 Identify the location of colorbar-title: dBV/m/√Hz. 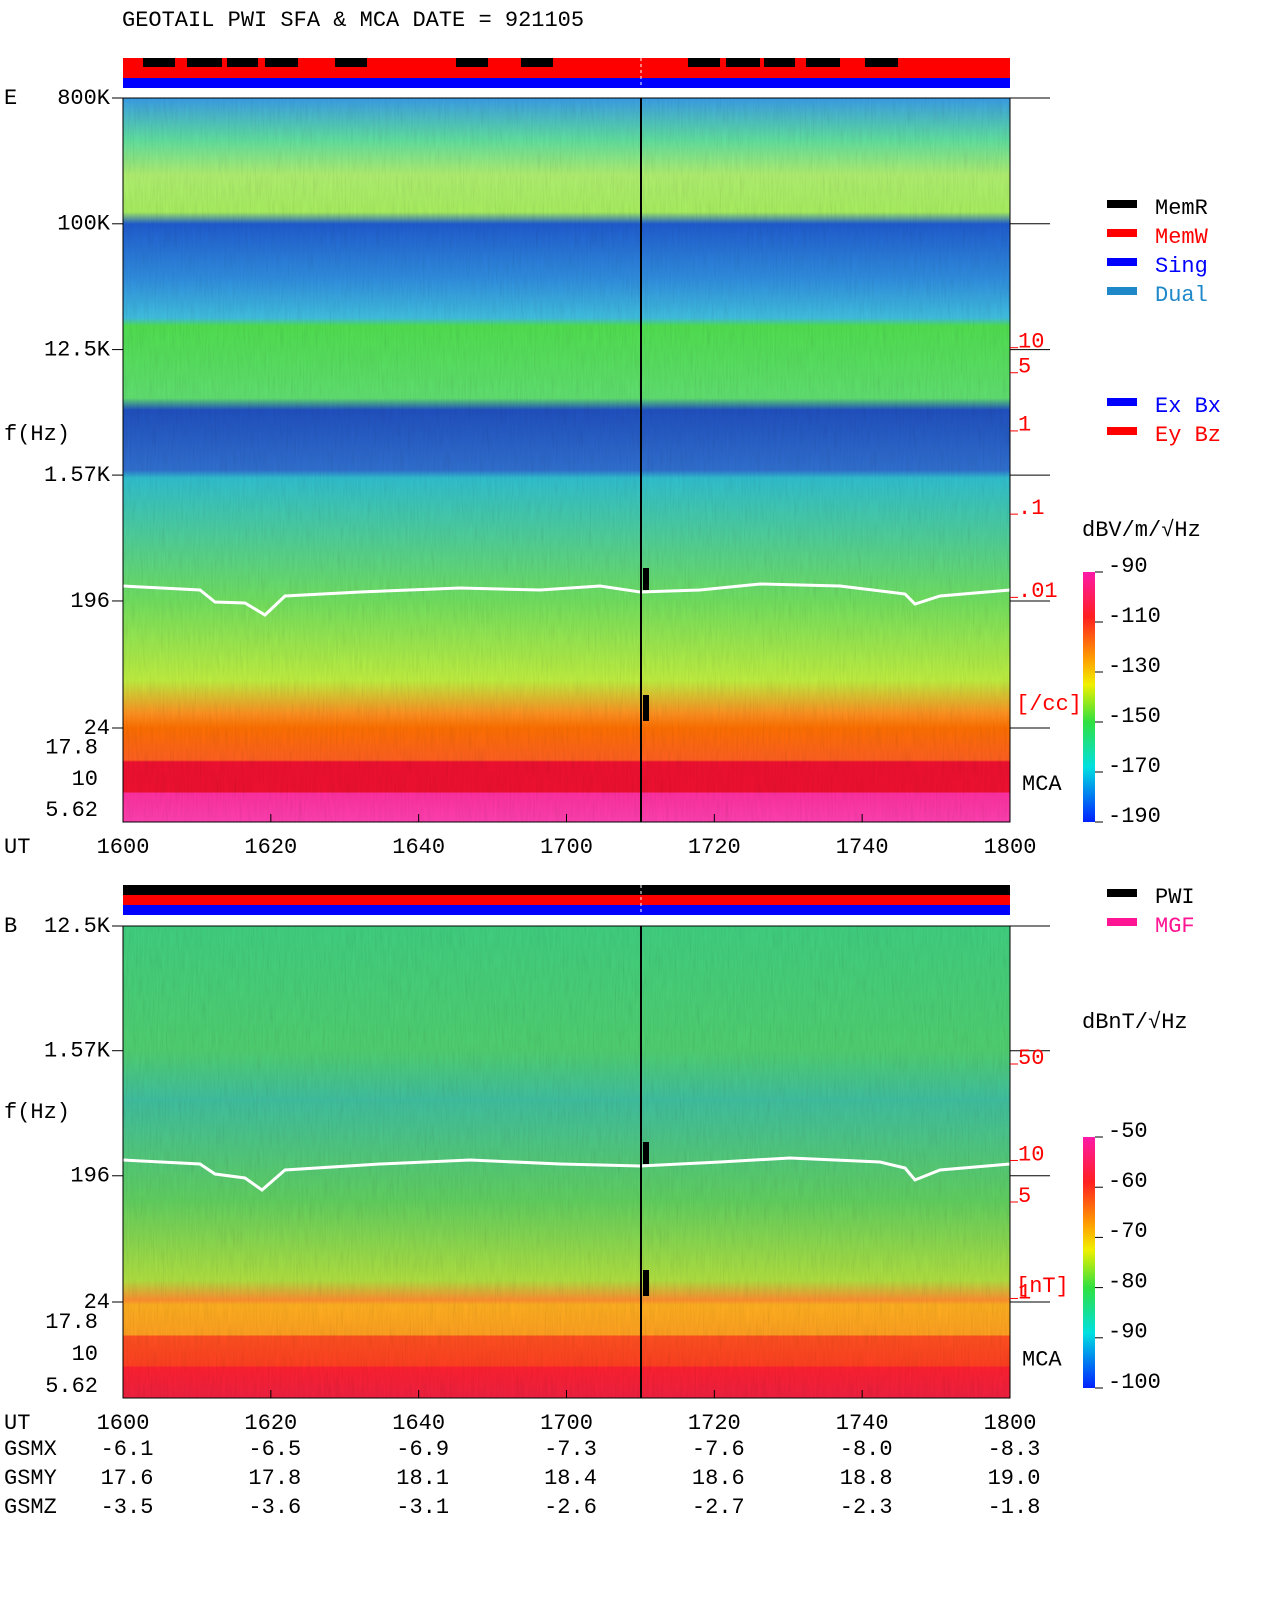
(1141, 530).